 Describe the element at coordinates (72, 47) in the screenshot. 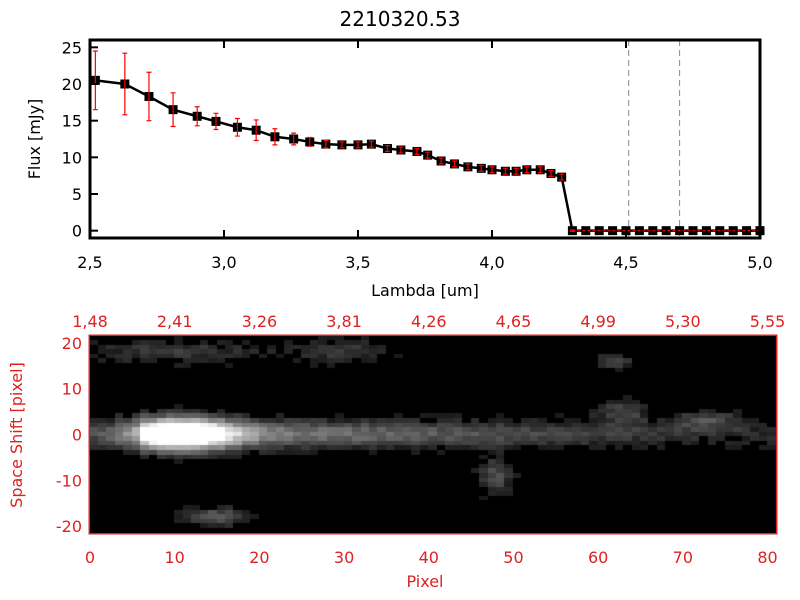

I see `y-tick-label: 25` at that location.